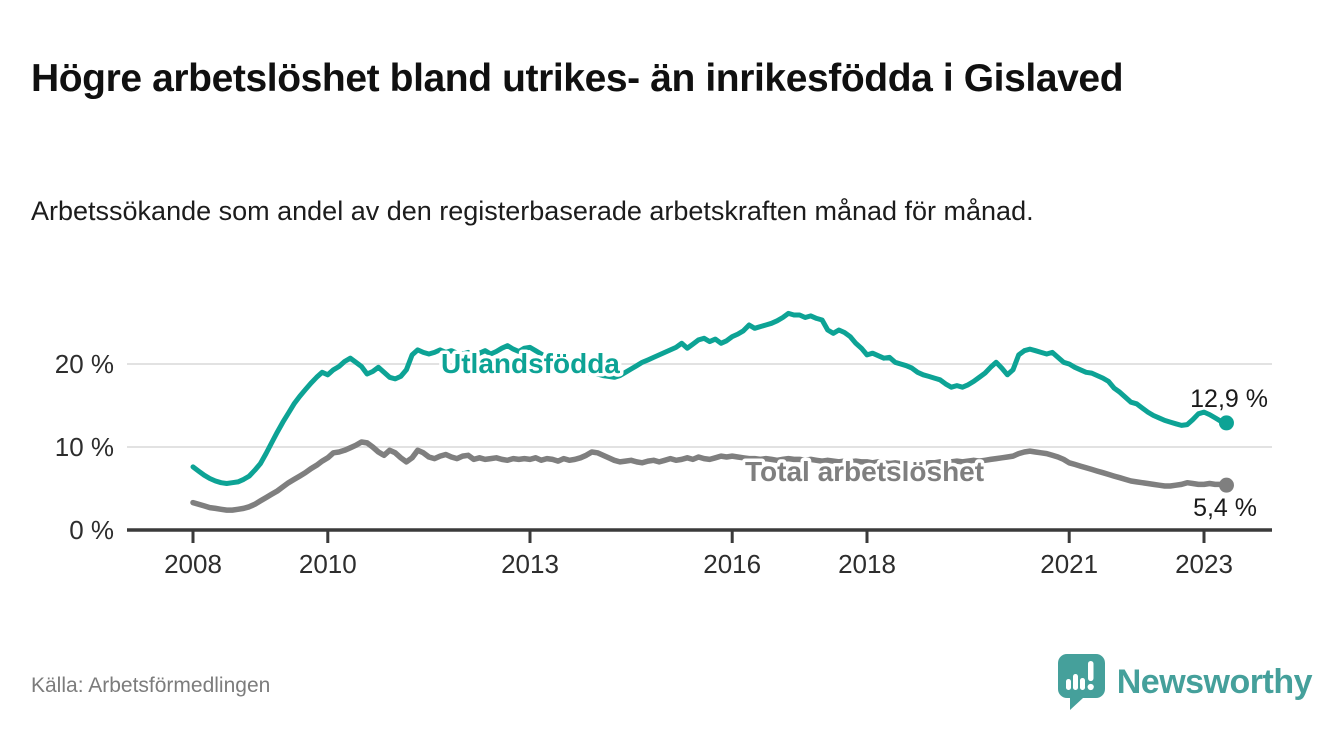 The image size is (1340, 734). What do you see at coordinates (1225, 508) in the screenshot?
I see `series-end-label-total: 5,4 %` at bounding box center [1225, 508].